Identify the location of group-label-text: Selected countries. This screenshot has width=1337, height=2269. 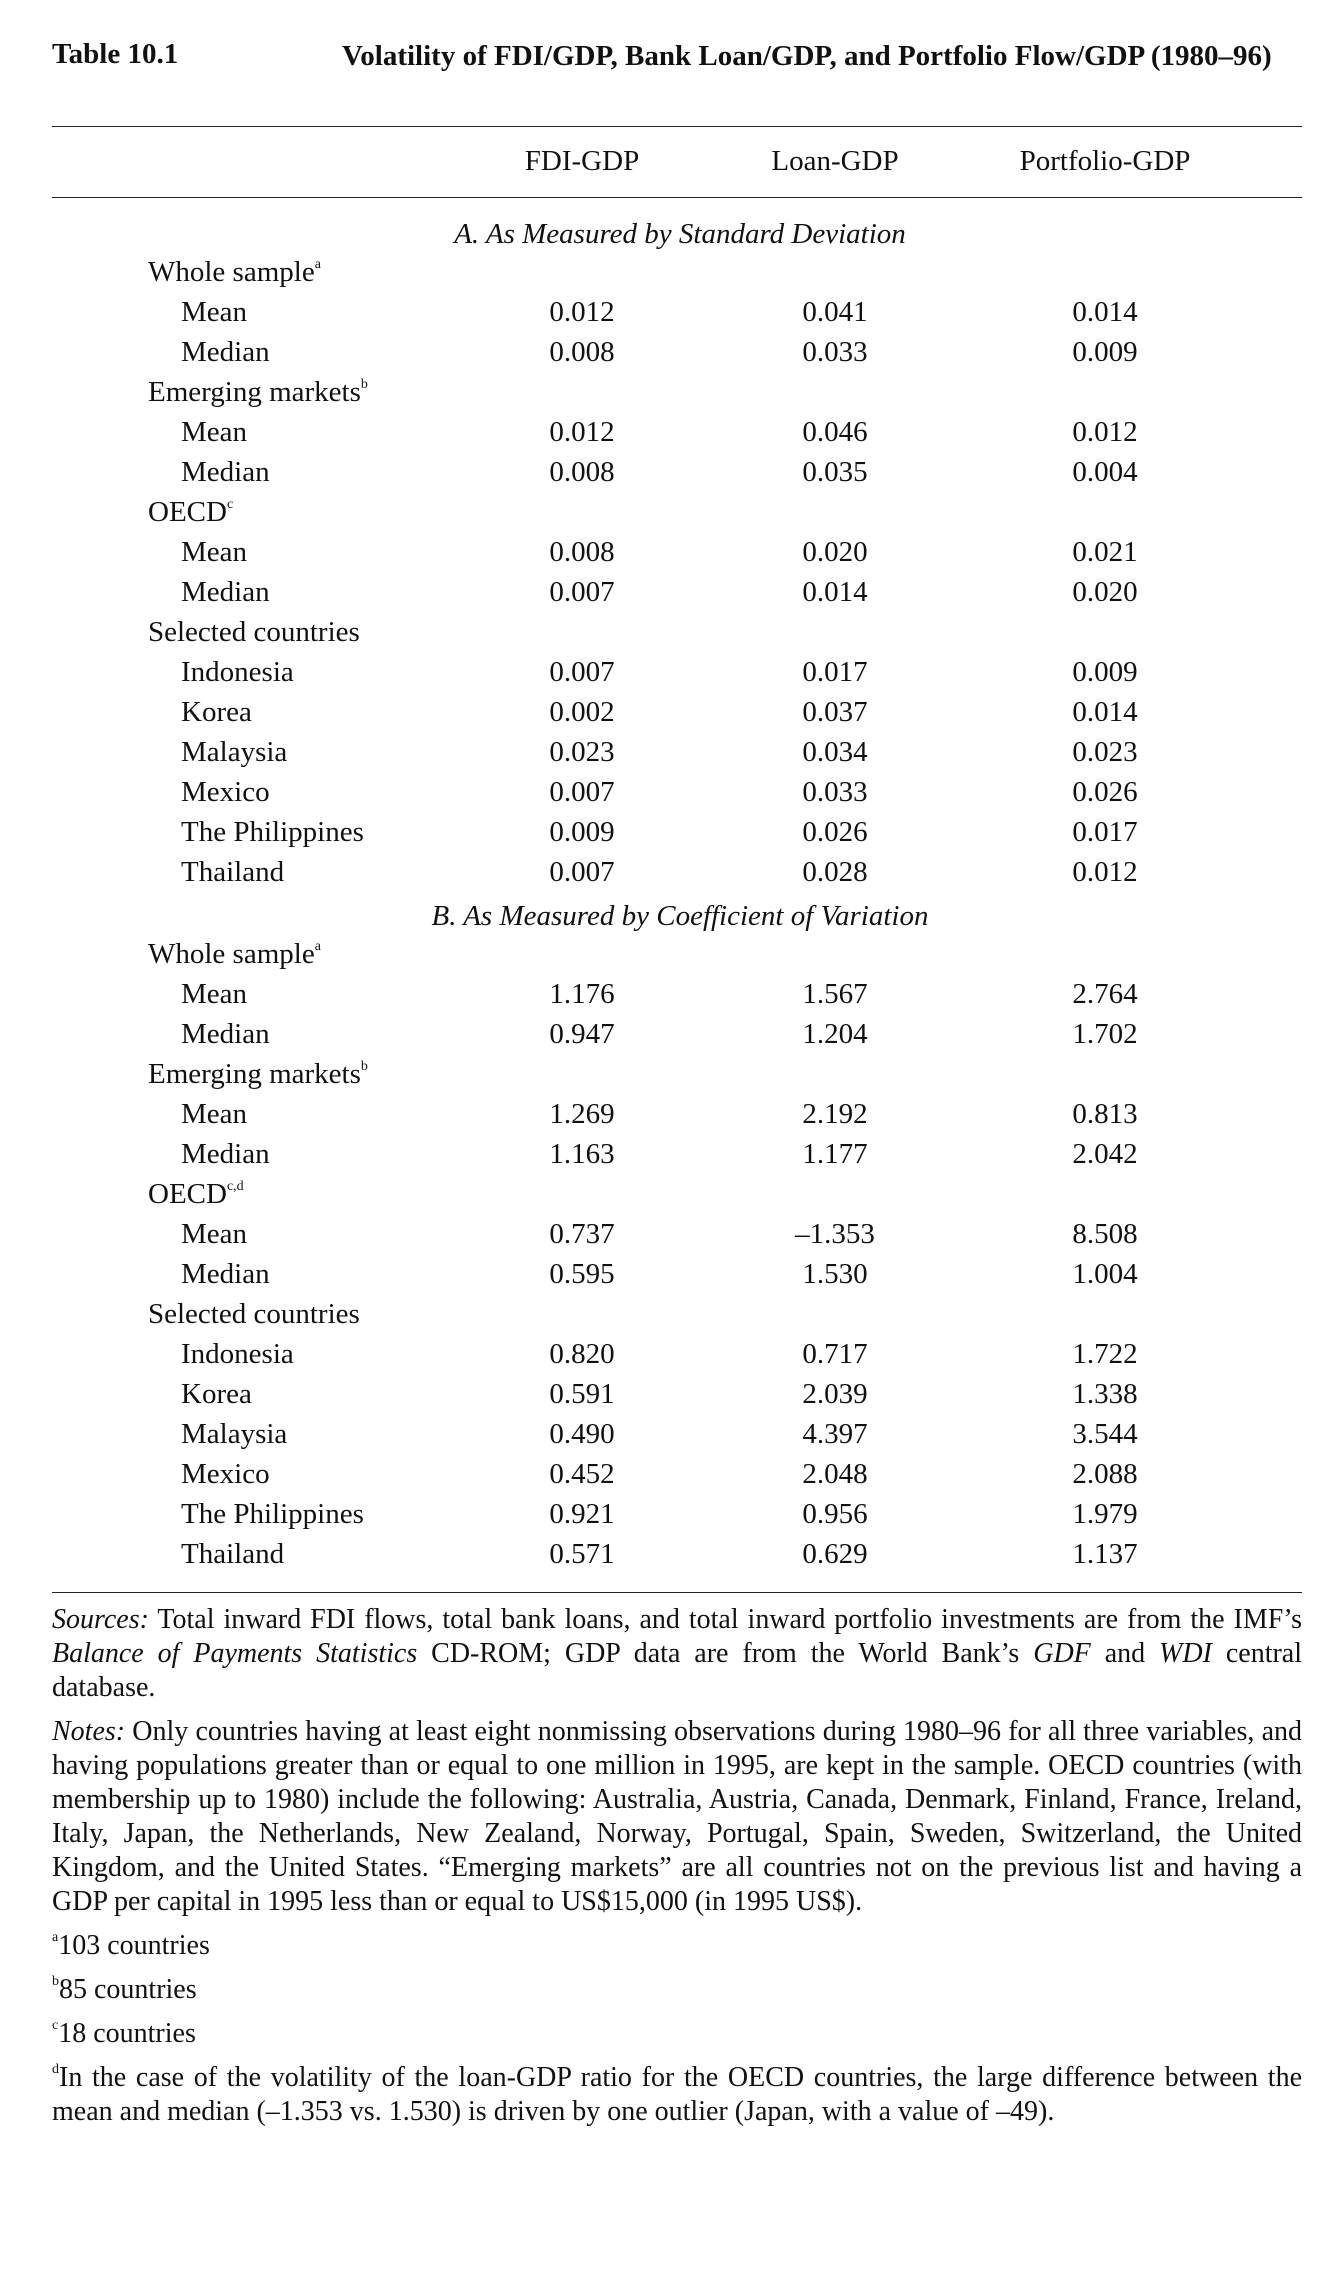
(254, 632).